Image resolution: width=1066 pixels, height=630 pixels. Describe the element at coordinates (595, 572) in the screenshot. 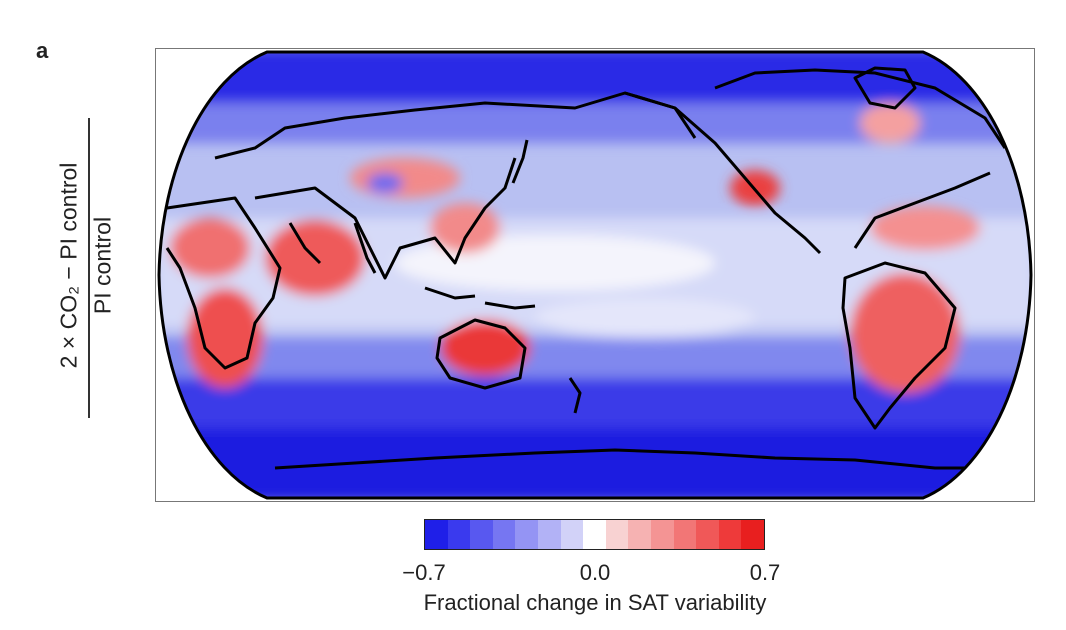

I see `colorbar-mid-tick: 0.0` at that location.